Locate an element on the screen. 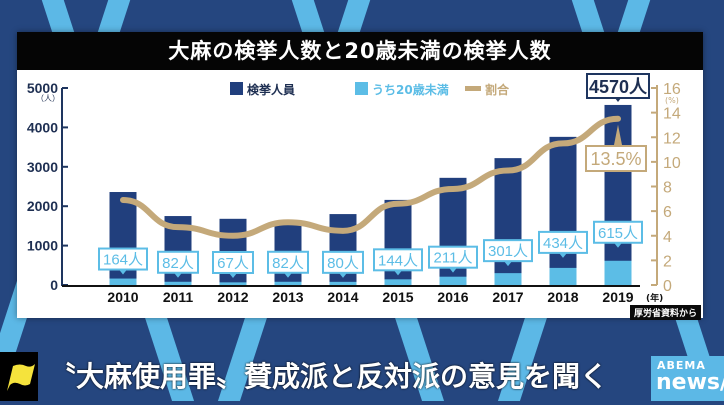 The image size is (724, 405). right-axis-tick-label: 6 is located at coordinates (667, 212).